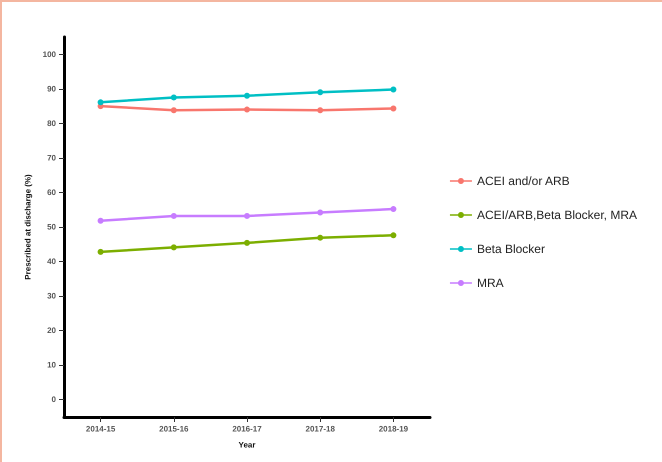 Image resolution: width=662 pixels, height=462 pixels. I want to click on y-tick-label: 30, so click(52, 296).